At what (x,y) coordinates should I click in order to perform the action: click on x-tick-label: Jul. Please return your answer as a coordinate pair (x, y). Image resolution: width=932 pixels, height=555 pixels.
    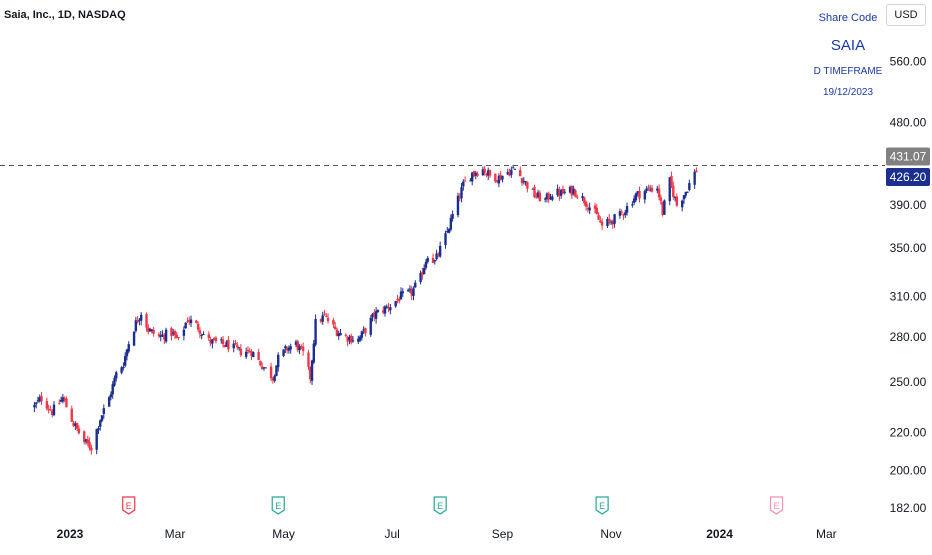
    Looking at the image, I should click on (391, 534).